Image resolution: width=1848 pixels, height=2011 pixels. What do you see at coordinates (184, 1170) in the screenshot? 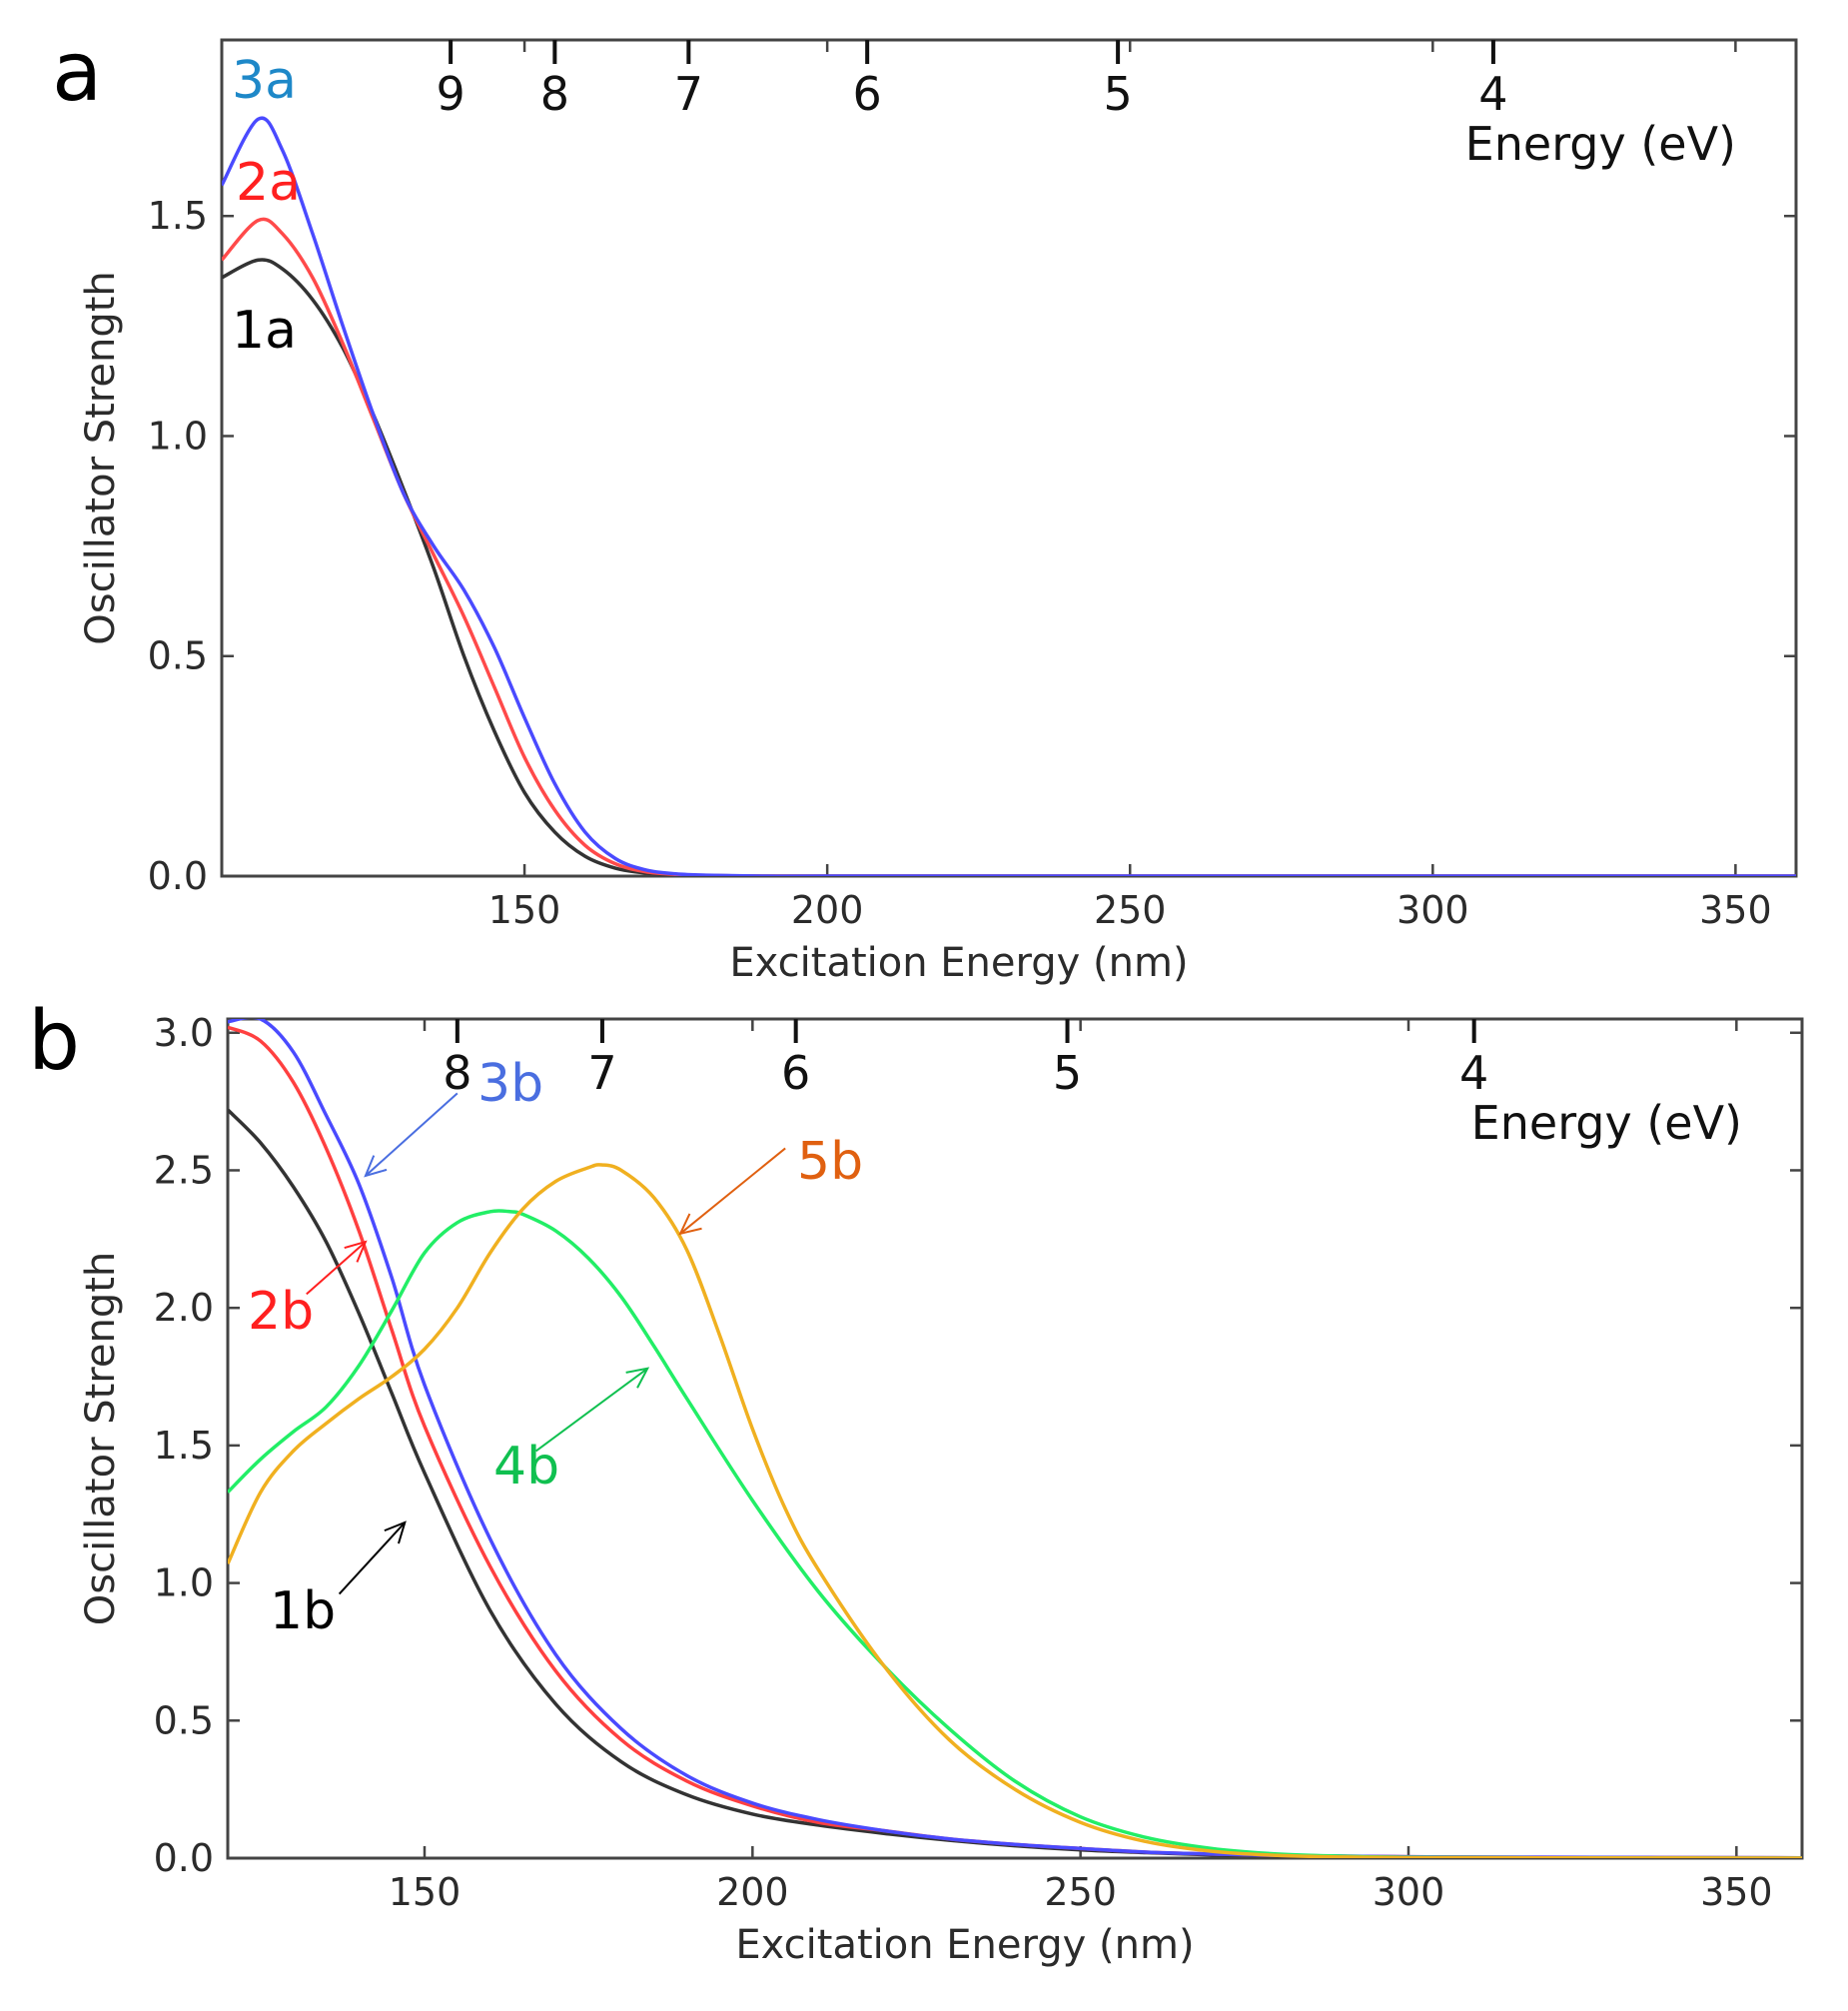
I see `y-tick-label: 2.5` at bounding box center [184, 1170].